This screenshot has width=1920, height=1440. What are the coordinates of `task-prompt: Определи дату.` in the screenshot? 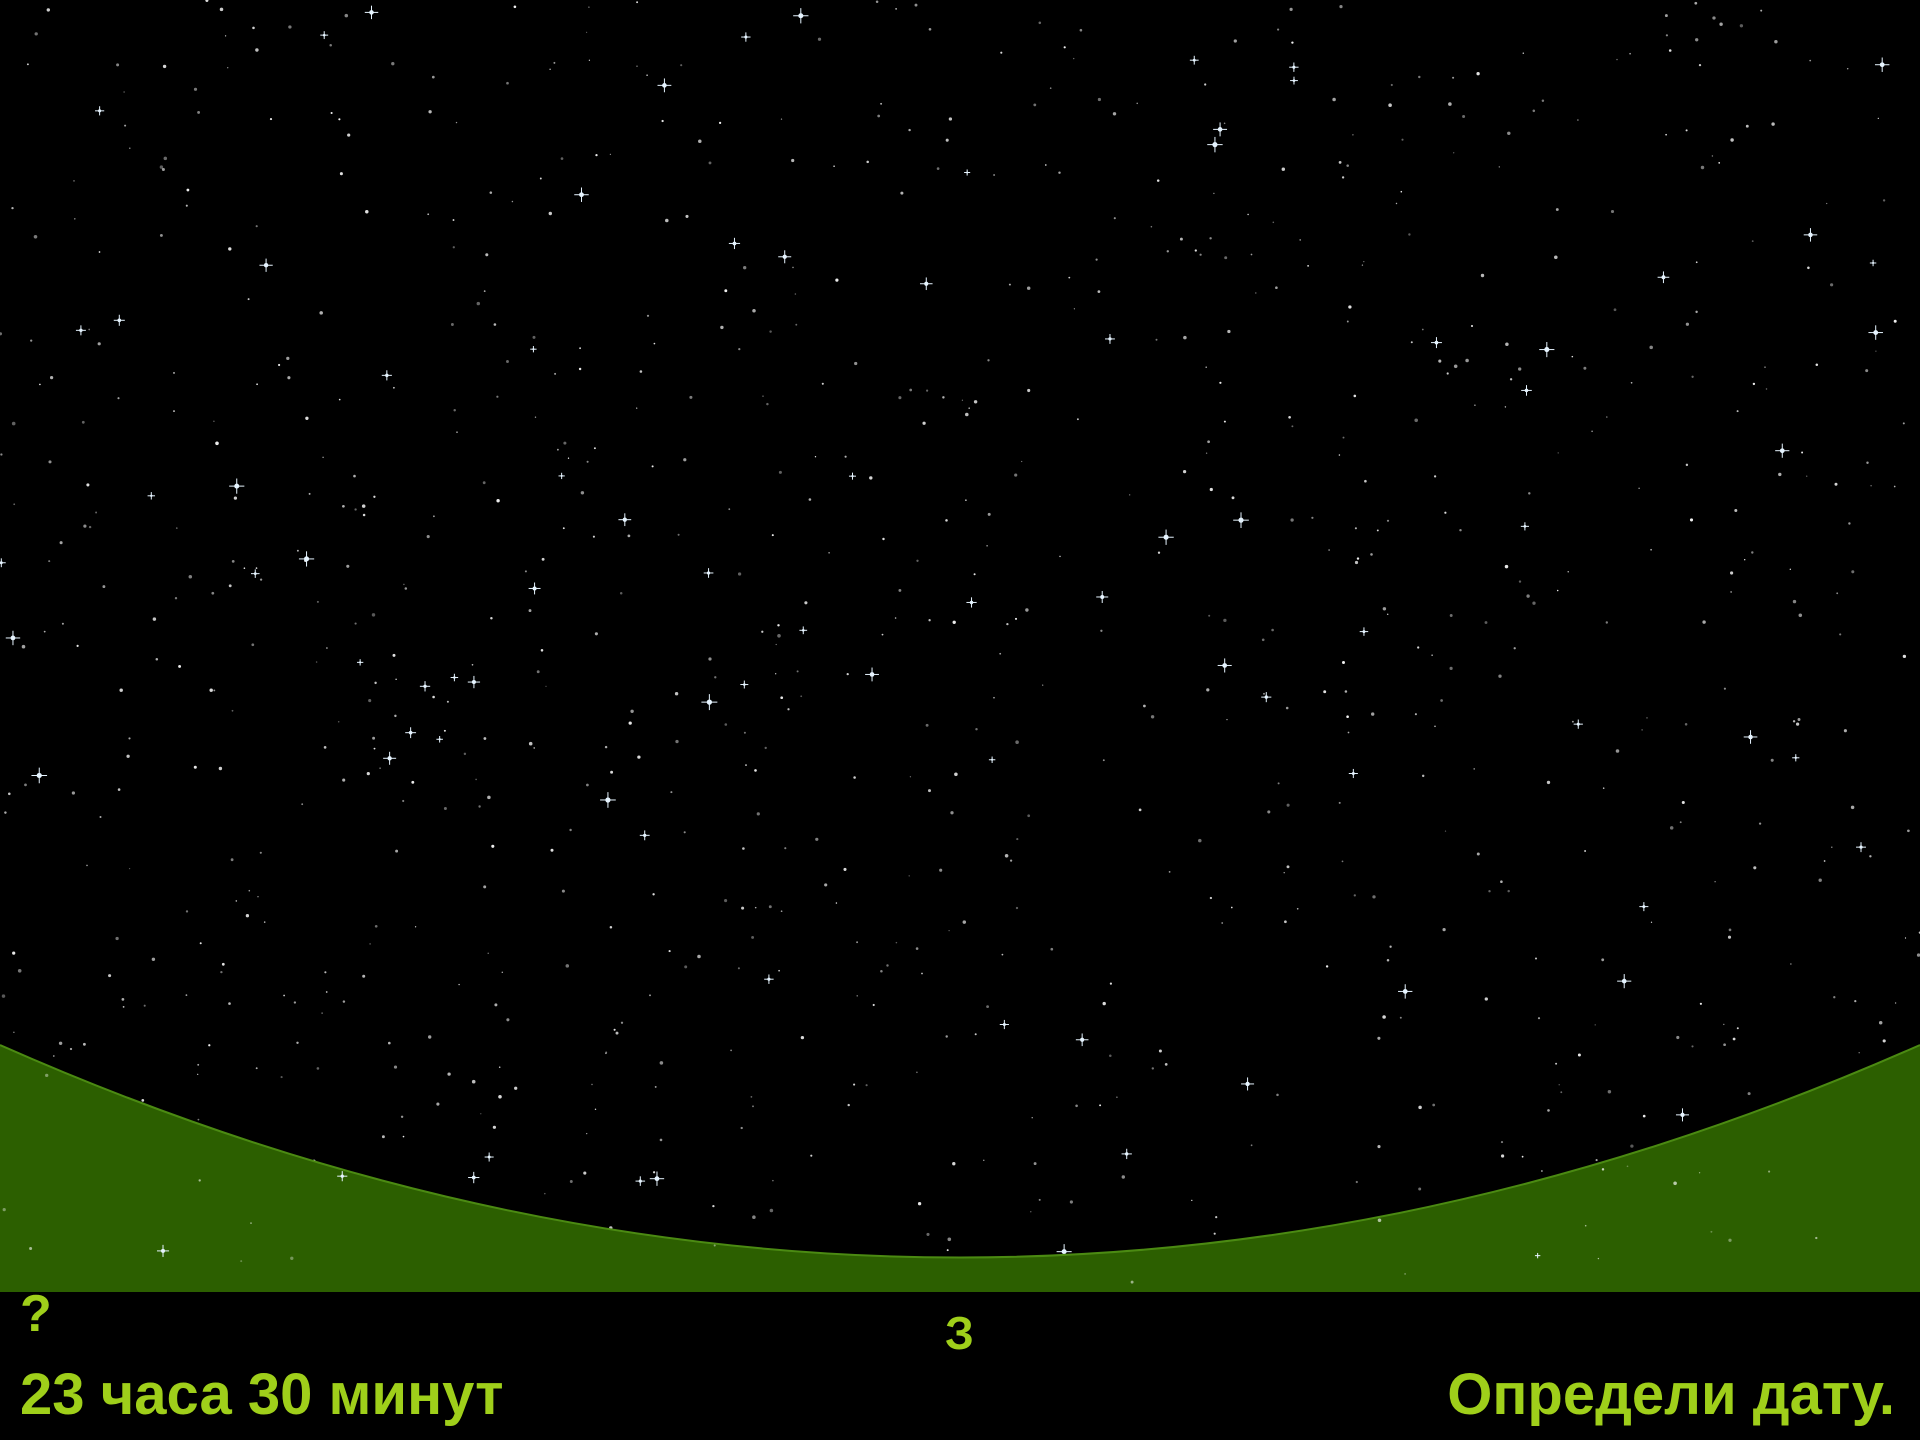 It's located at (1671, 1394).